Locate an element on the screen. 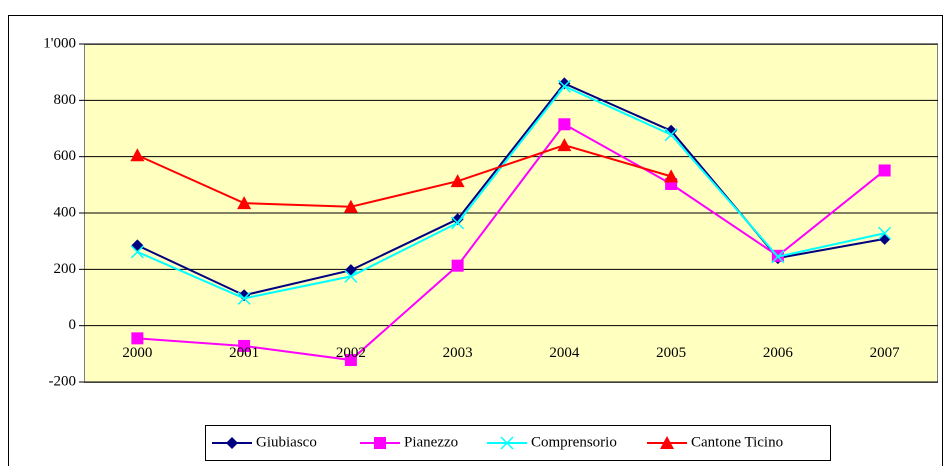  x-tick-label: 2003 is located at coordinates (458, 353).